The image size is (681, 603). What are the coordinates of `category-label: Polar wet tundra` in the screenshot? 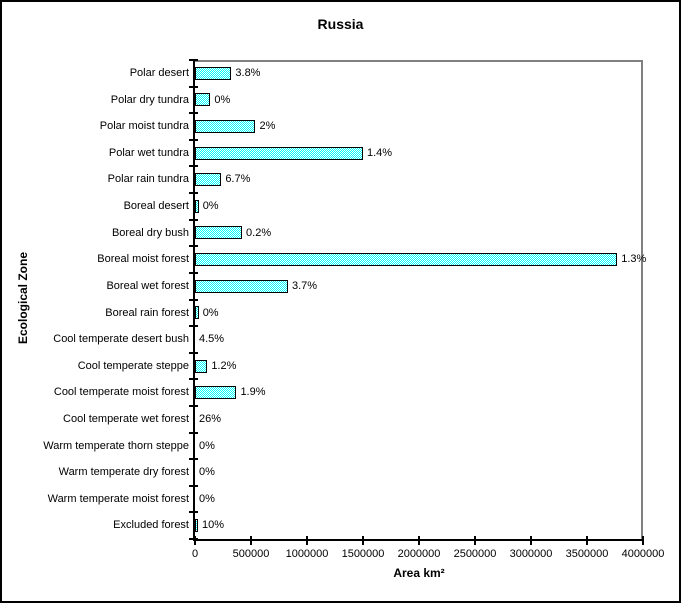 It's located at (148, 152).